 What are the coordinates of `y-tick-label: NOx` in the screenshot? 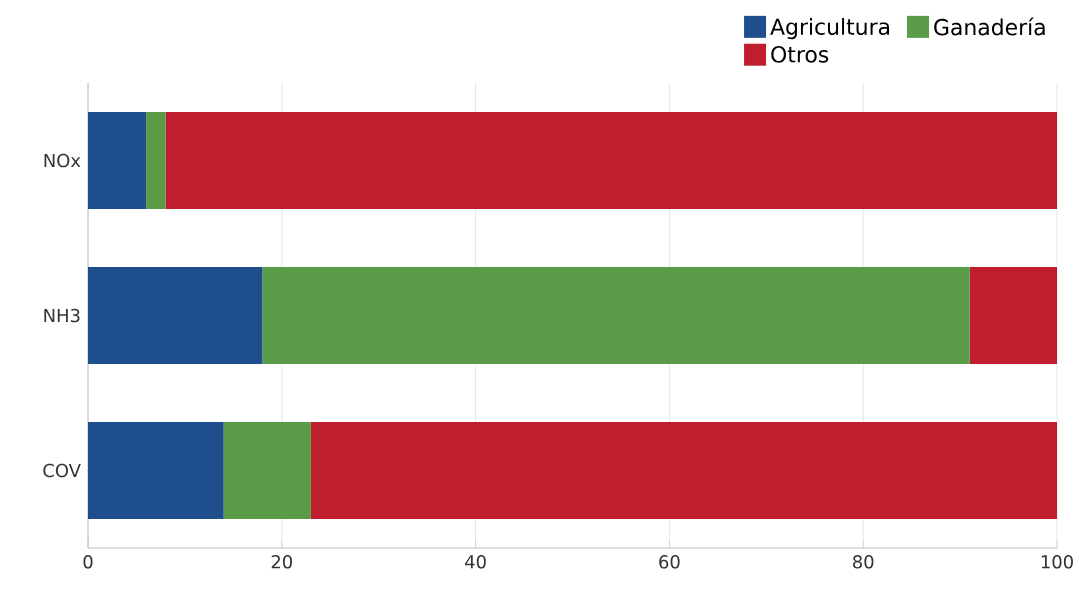 It's located at (62, 160).